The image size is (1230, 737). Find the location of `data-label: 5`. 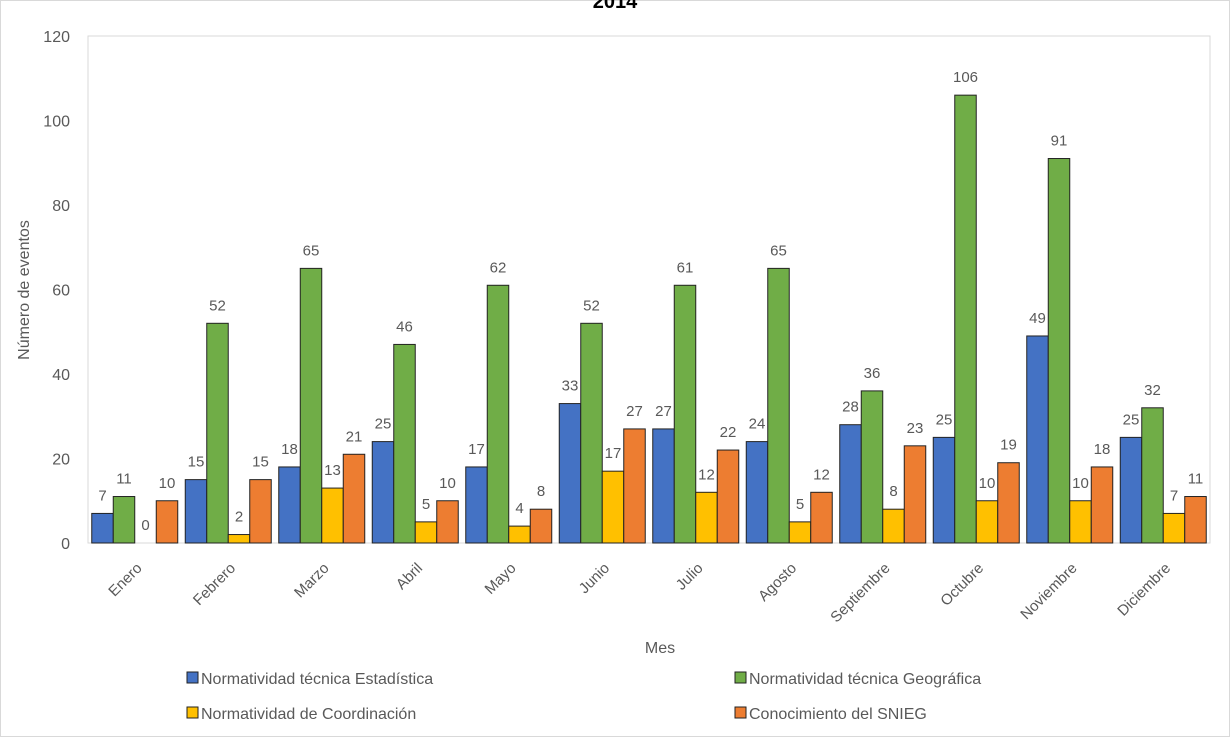

data-label: 5 is located at coordinates (800, 504).